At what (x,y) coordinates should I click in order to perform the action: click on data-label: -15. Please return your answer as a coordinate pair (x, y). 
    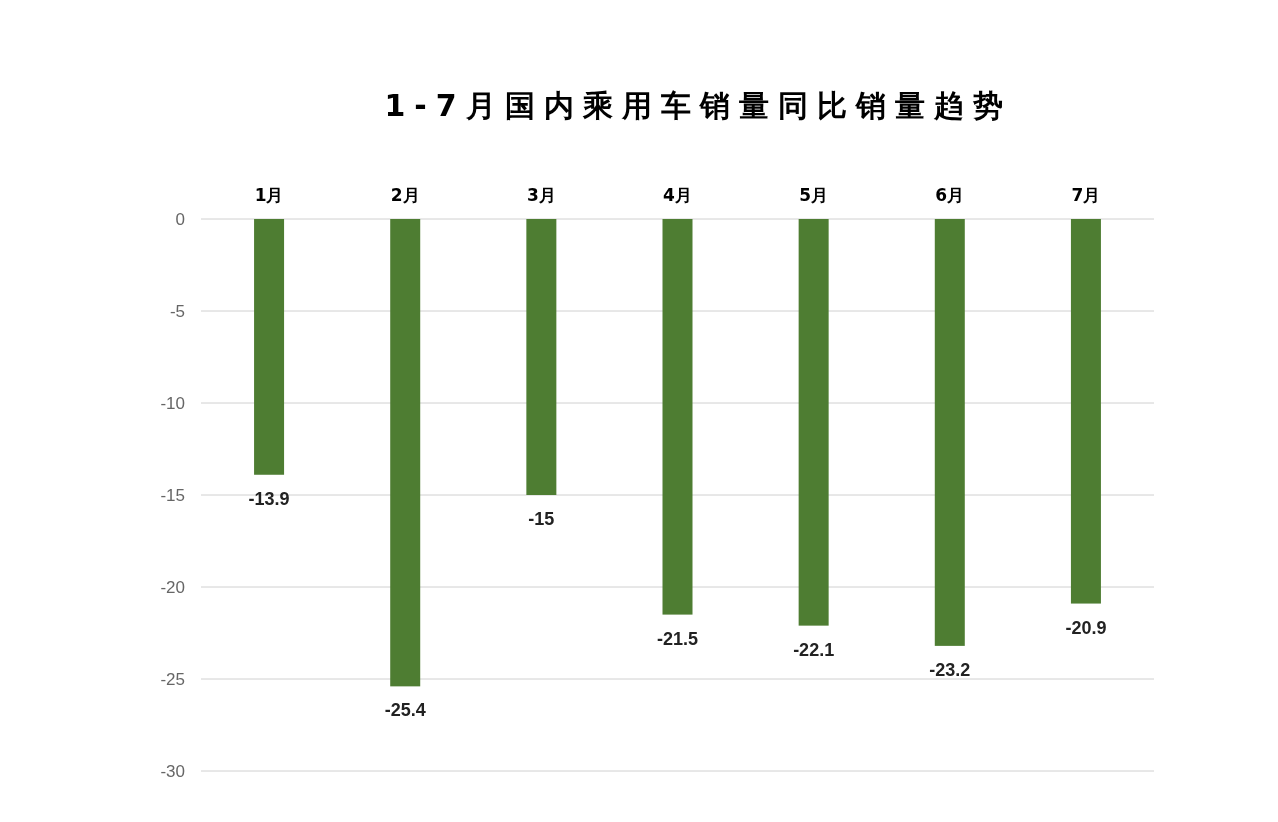
    Looking at the image, I should click on (541, 519).